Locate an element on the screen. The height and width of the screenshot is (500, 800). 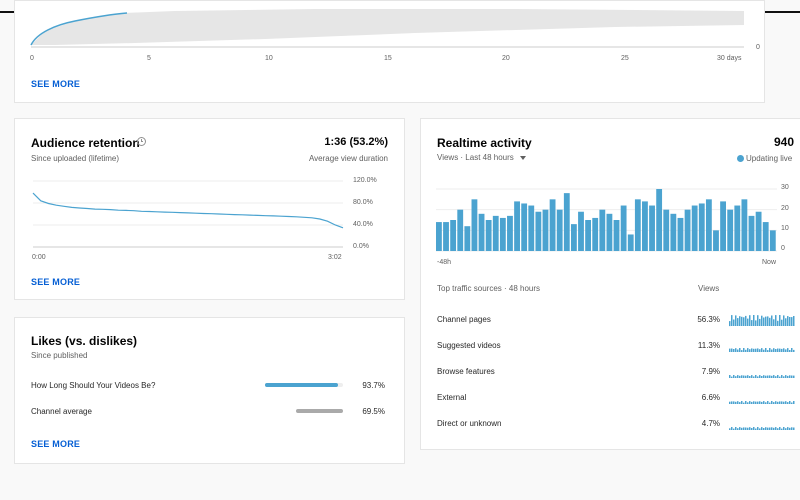
x-tick: -48h is located at coordinates (444, 262).